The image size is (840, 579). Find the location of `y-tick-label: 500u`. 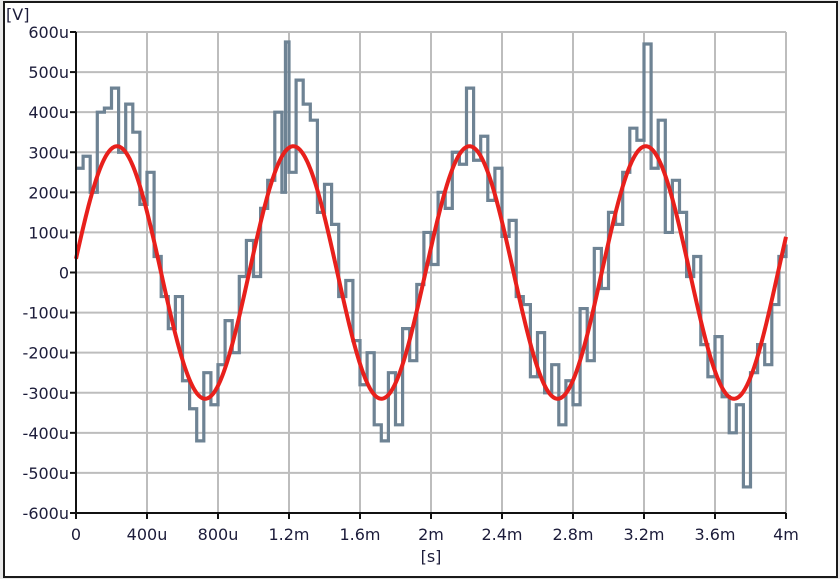

y-tick-label: 500u is located at coordinates (48, 72).